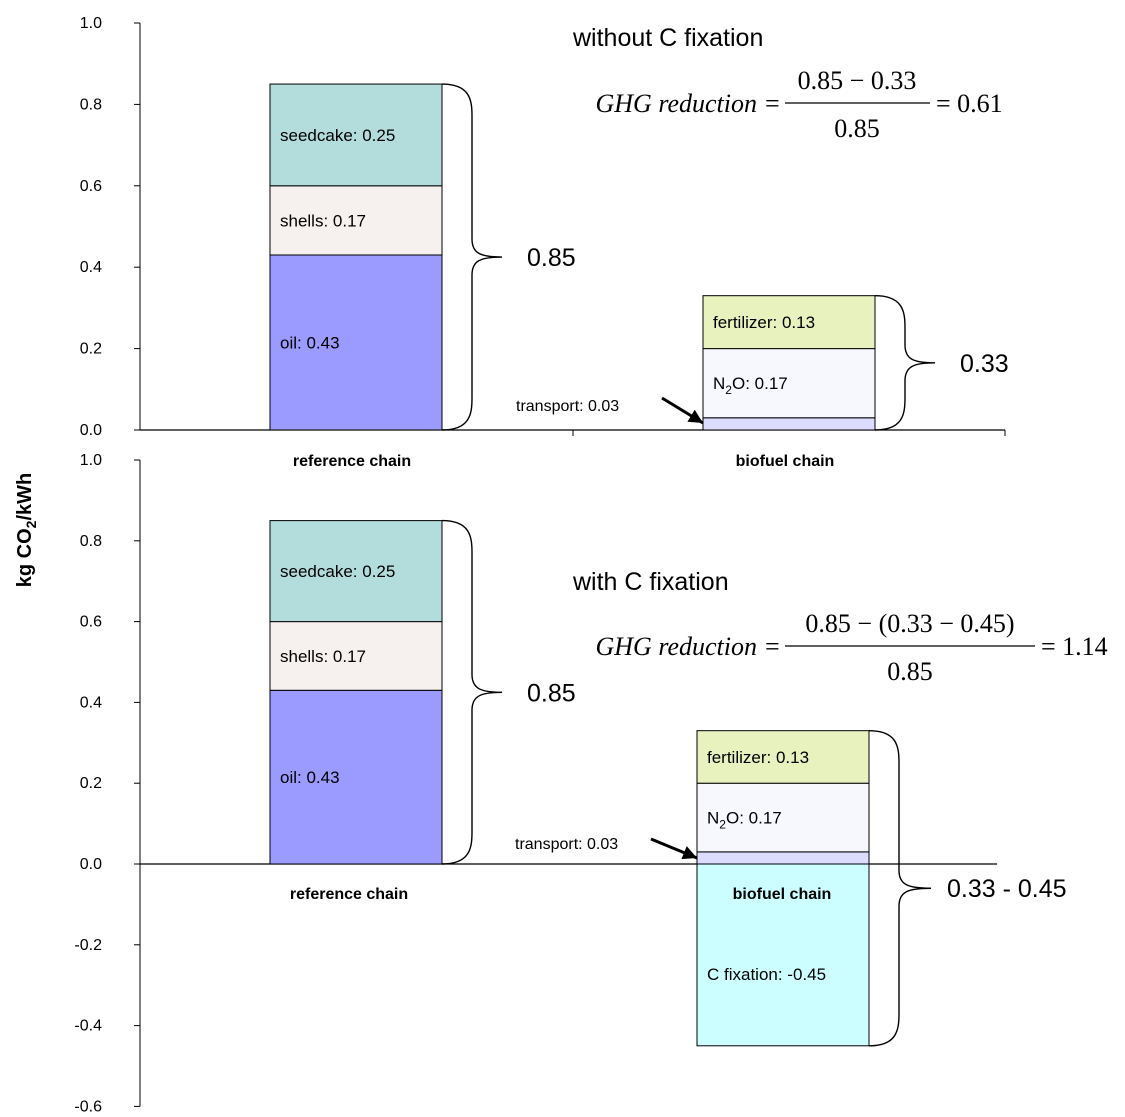  I want to click on y-tick-label: -0.4, so click(88, 1026).